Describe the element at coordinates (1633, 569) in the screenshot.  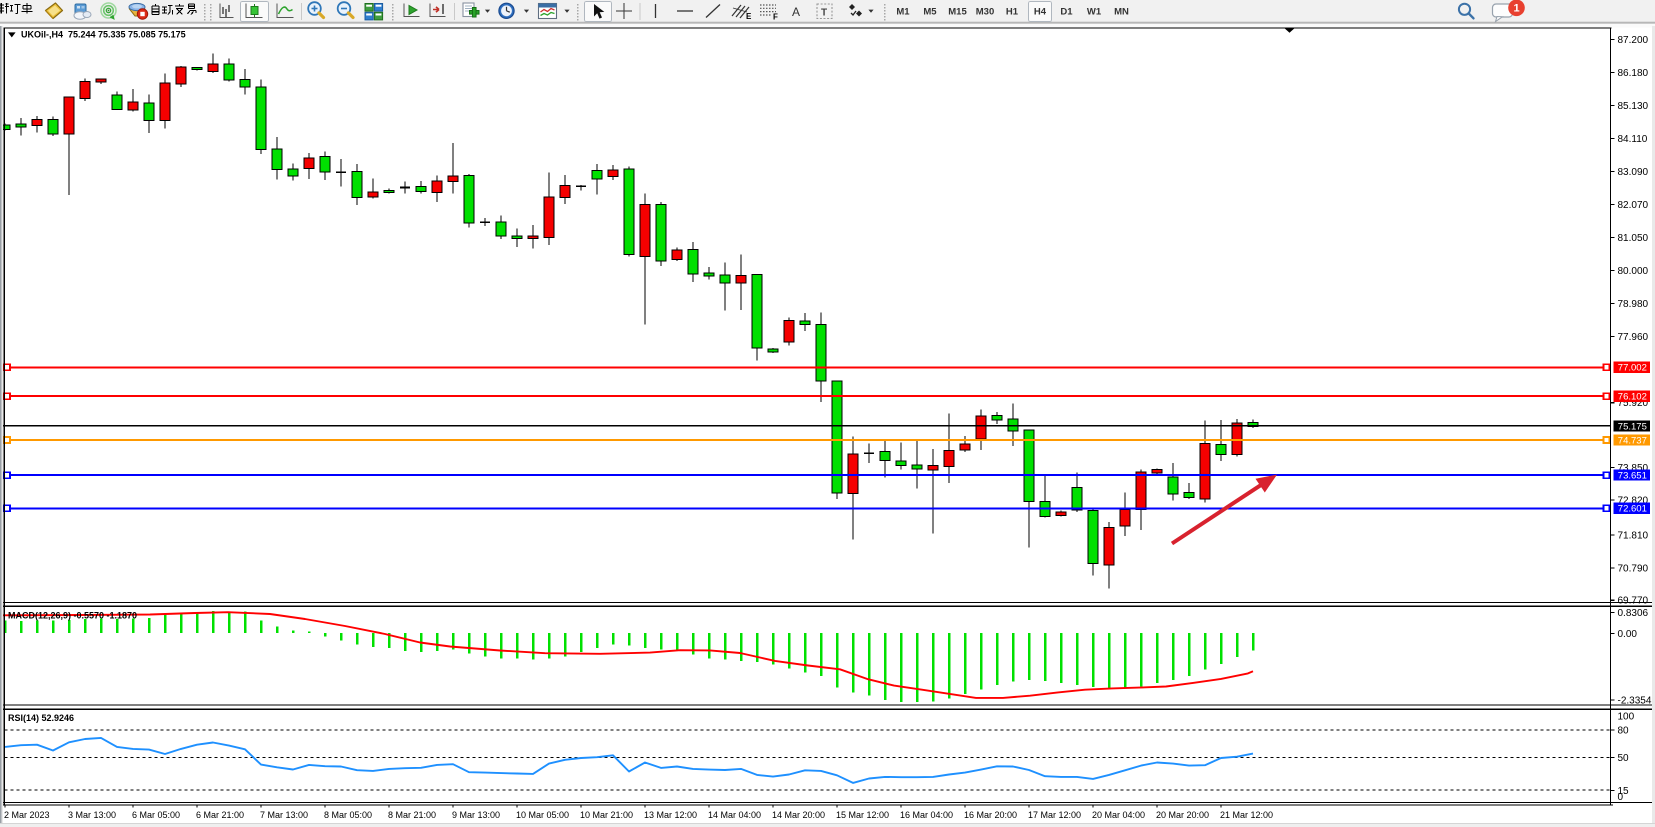
I see `svg-text: 70.790` at that location.